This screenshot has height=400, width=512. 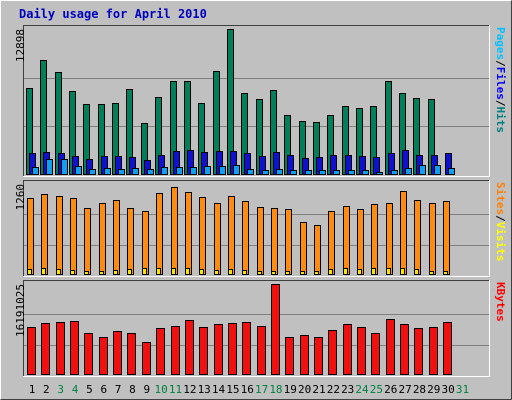 I want to click on x-tick-label: 18, so click(x=275, y=389).